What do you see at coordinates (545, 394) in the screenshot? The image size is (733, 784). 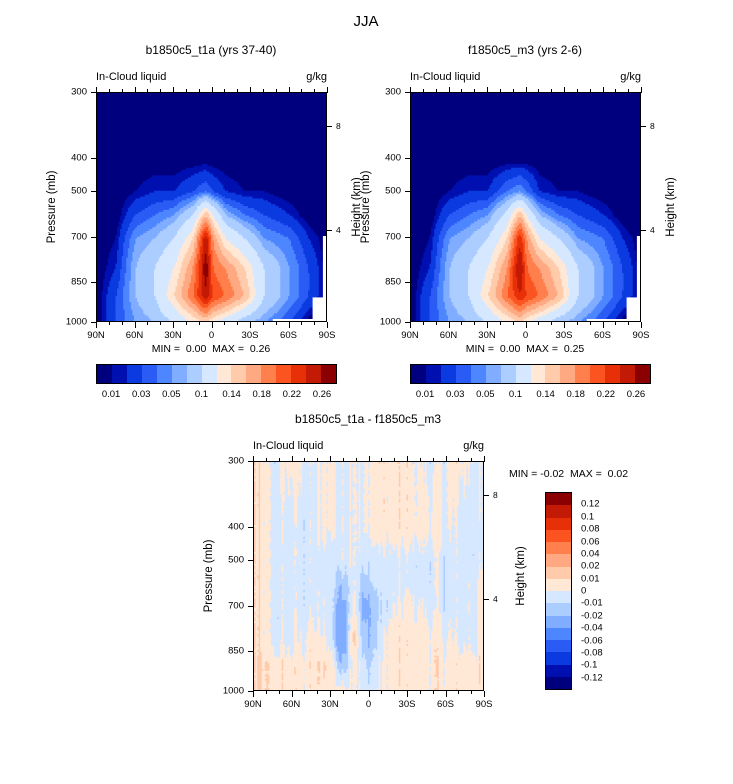 I see `colorbar-label-0.14-tr: 0.14` at bounding box center [545, 394].